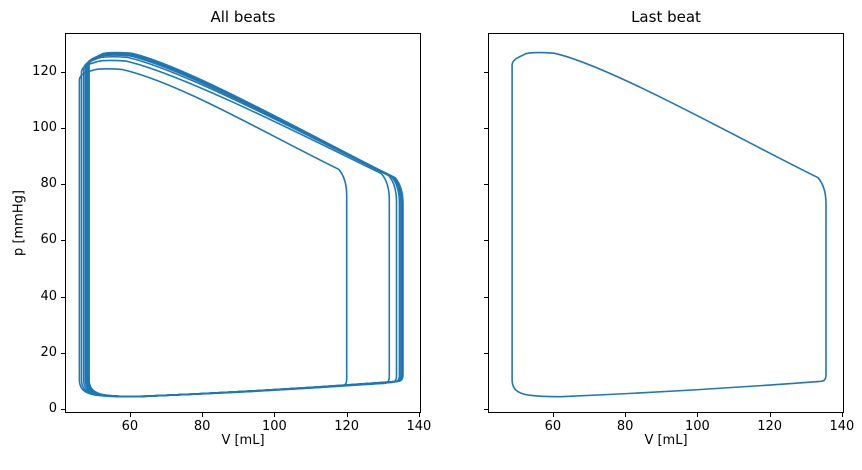  Describe the element at coordinates (243, 17) in the screenshot. I see `plot-title-all-beats: All beats` at that location.